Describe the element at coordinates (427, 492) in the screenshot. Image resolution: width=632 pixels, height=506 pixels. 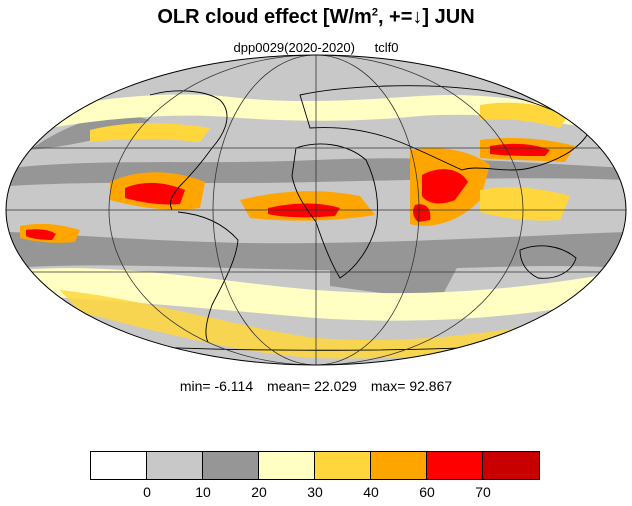
I see `colorbar-tick-label: 60` at that location.